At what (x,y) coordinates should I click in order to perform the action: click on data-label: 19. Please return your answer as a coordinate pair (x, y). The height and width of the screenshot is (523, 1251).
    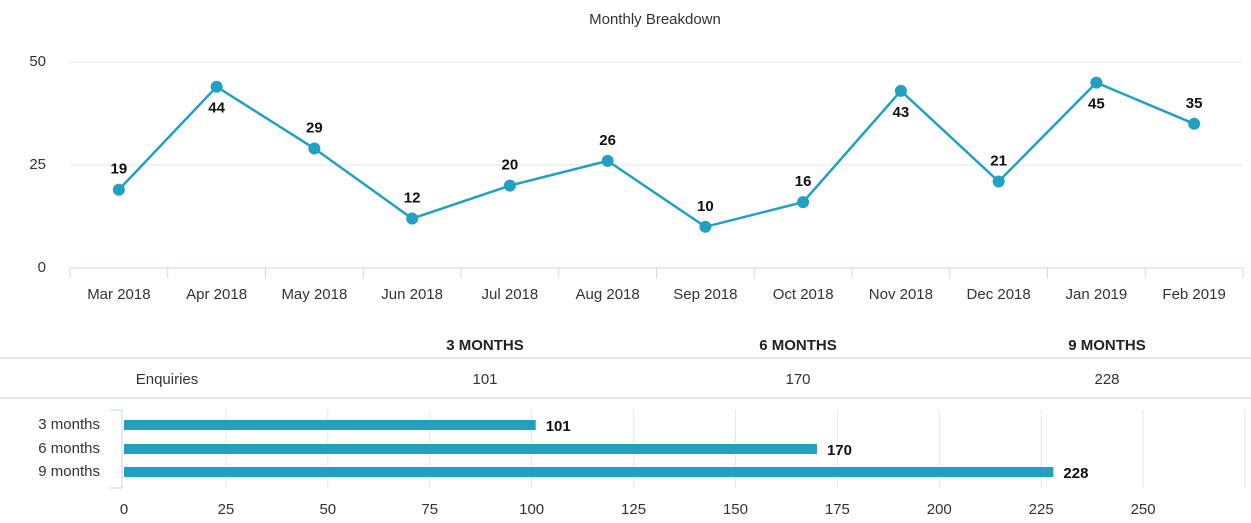
    Looking at the image, I should click on (119, 169).